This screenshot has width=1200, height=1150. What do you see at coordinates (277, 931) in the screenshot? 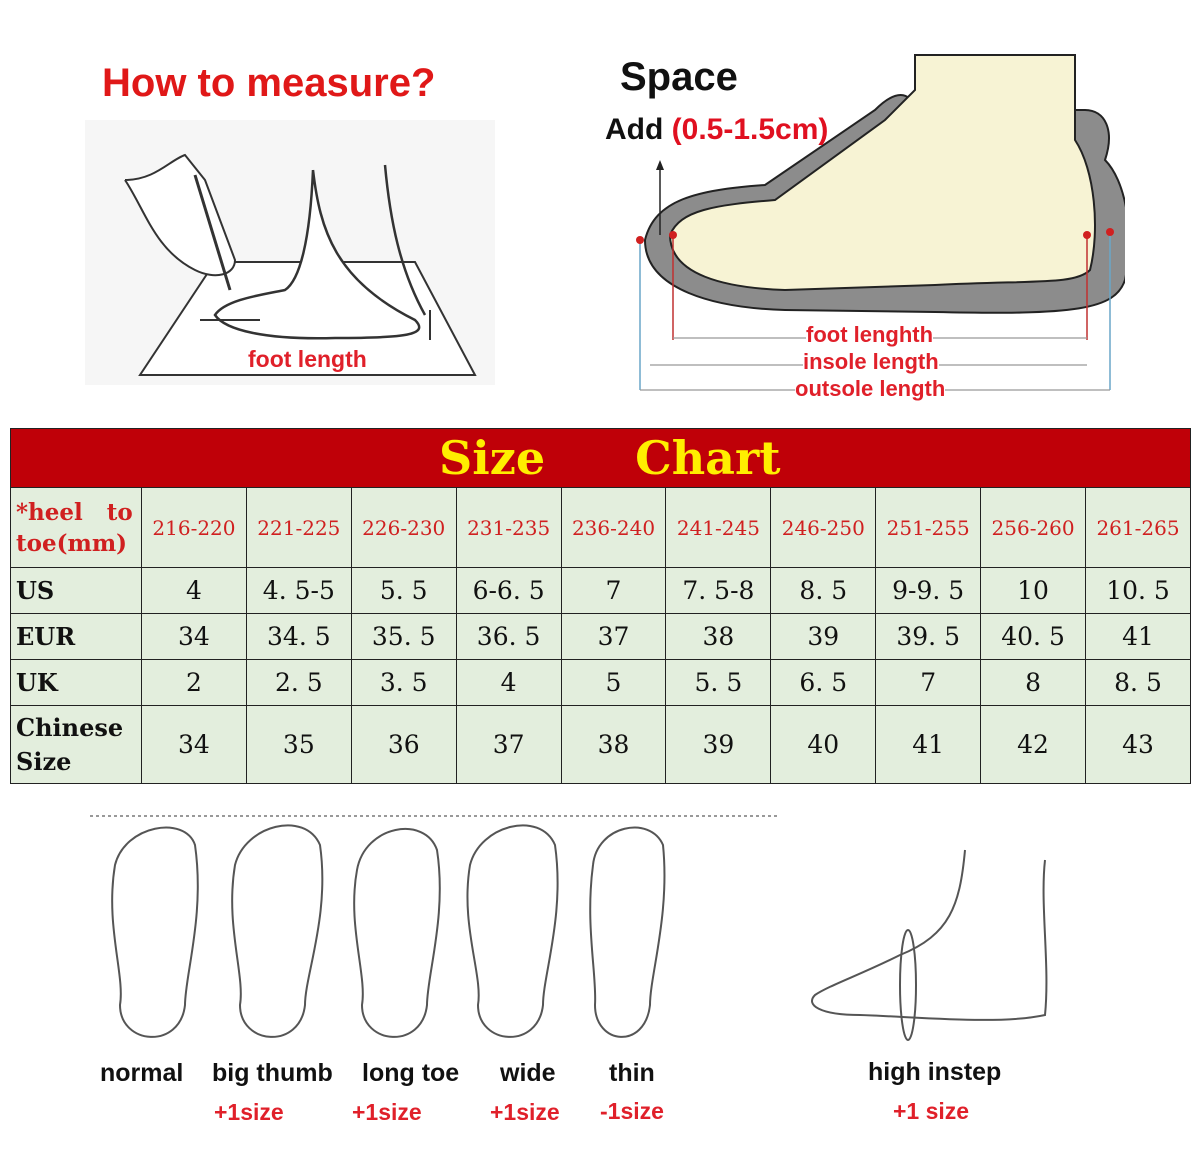
I see `big-thumb-foot-icon` at bounding box center [277, 931].